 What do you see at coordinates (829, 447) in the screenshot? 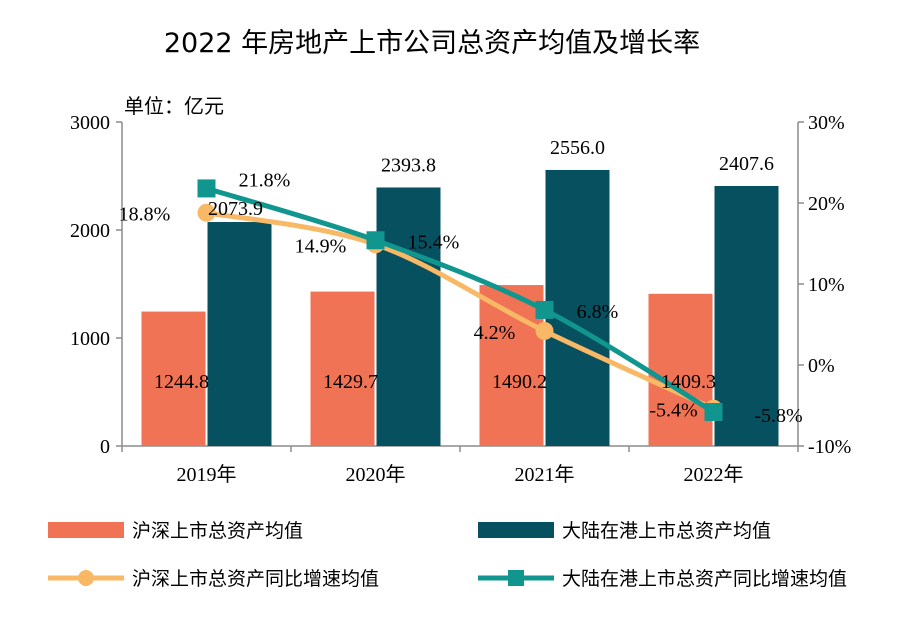
I see `y-right-tick-label: -10%` at bounding box center [829, 447].